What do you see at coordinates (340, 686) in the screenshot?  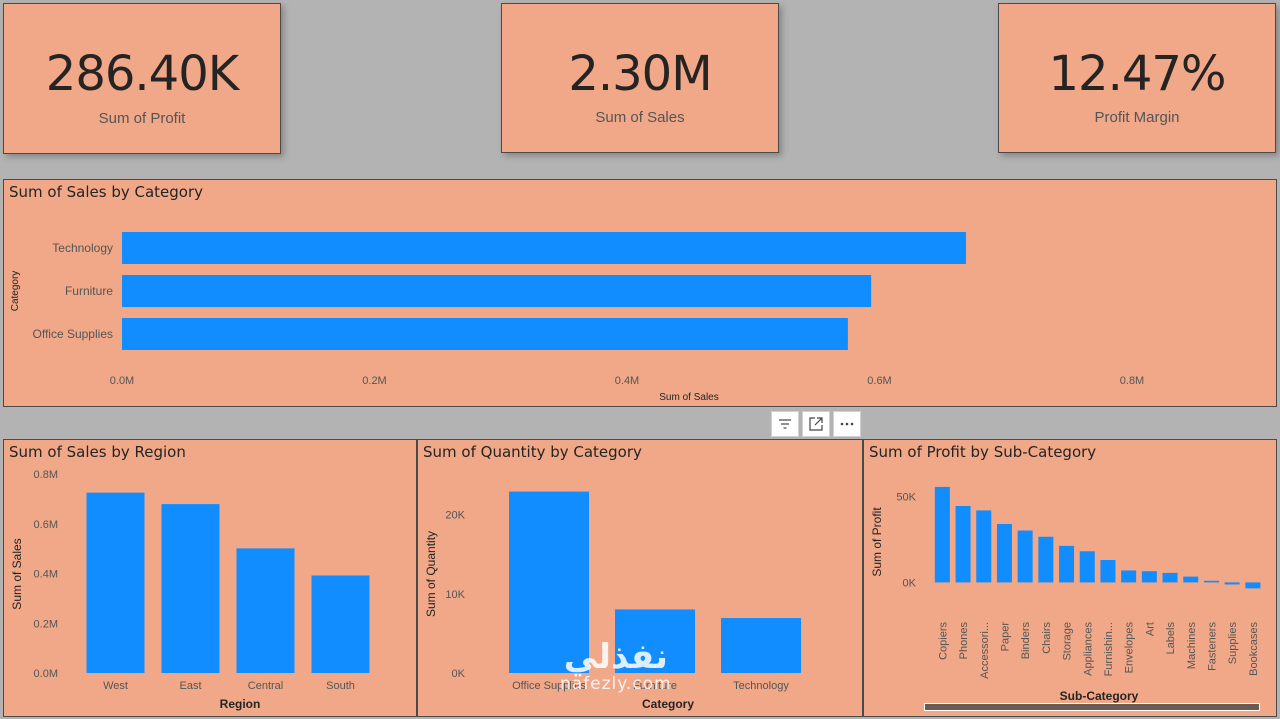 I see `category-label: South` at bounding box center [340, 686].